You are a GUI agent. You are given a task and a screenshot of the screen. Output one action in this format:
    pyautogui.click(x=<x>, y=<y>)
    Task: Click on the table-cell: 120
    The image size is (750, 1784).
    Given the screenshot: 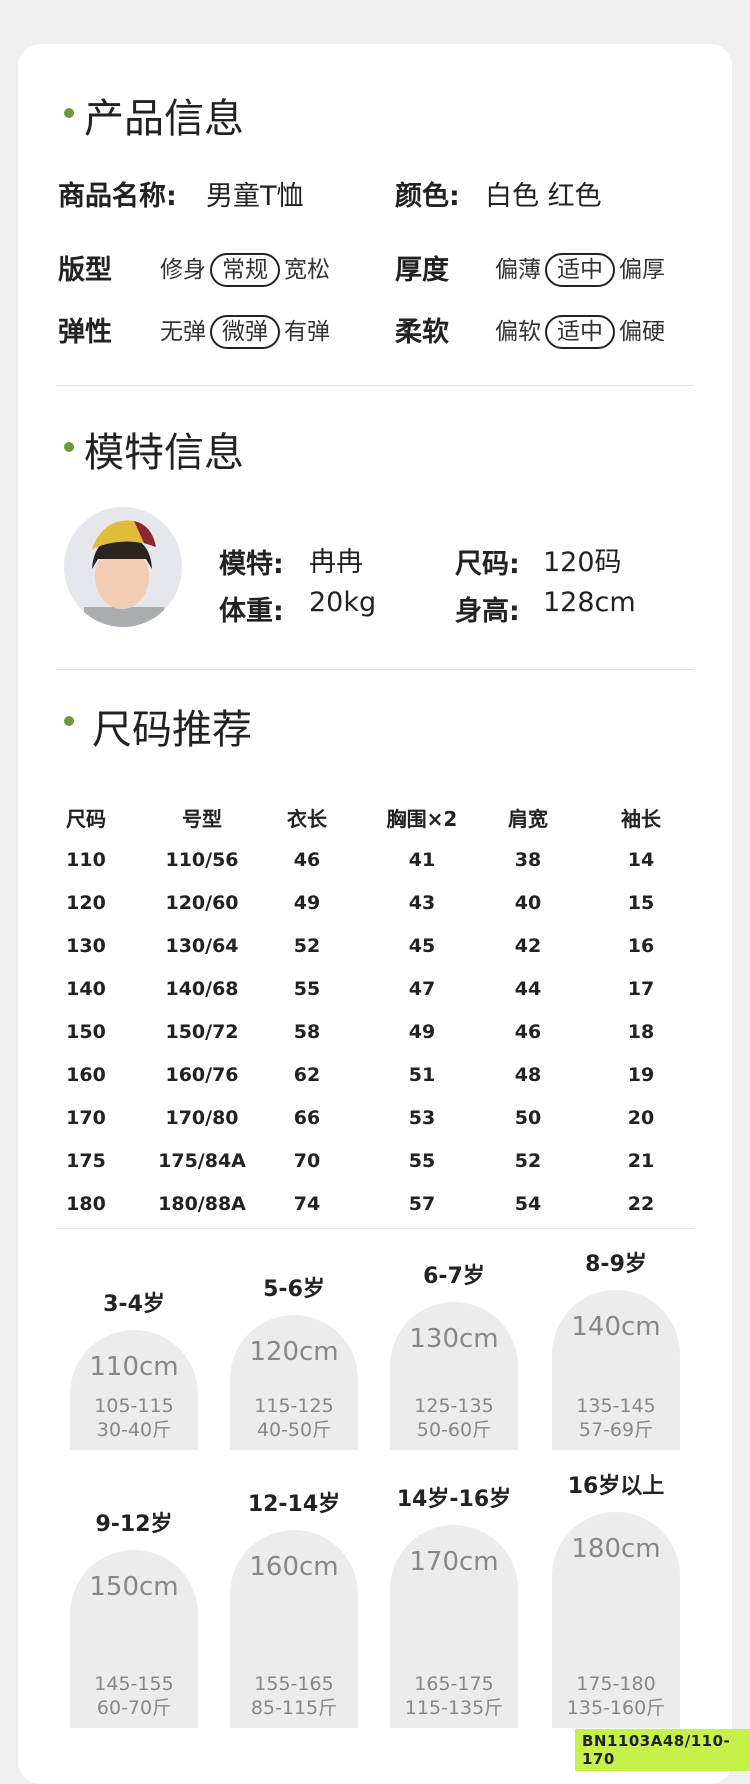 What is the action you would take?
    pyautogui.click(x=86, y=903)
    